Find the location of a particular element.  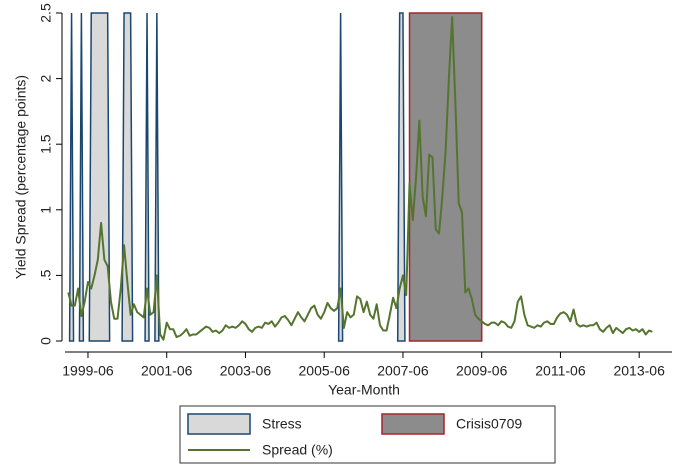

y-axis-title: Yield Spread (percentage points) is located at coordinates (21, 177).